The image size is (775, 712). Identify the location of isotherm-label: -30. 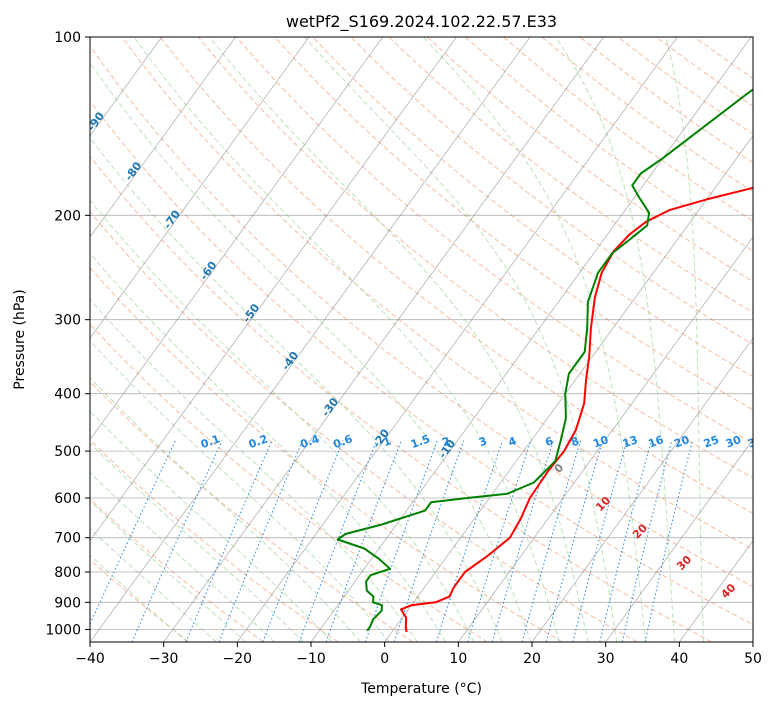
(330, 407).